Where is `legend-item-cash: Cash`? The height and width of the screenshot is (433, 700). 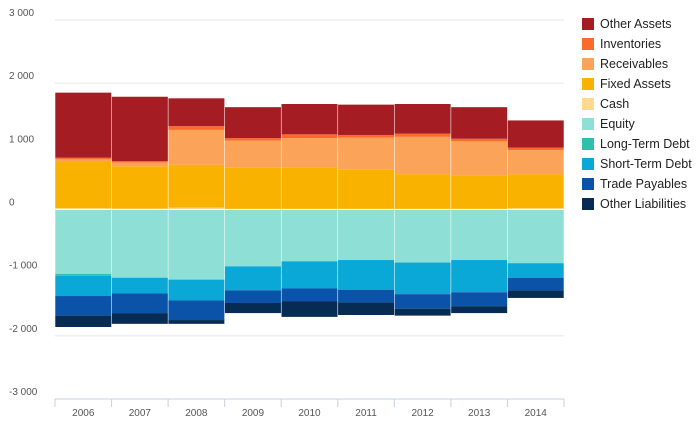 legend-item-cash: Cash is located at coordinates (637, 104).